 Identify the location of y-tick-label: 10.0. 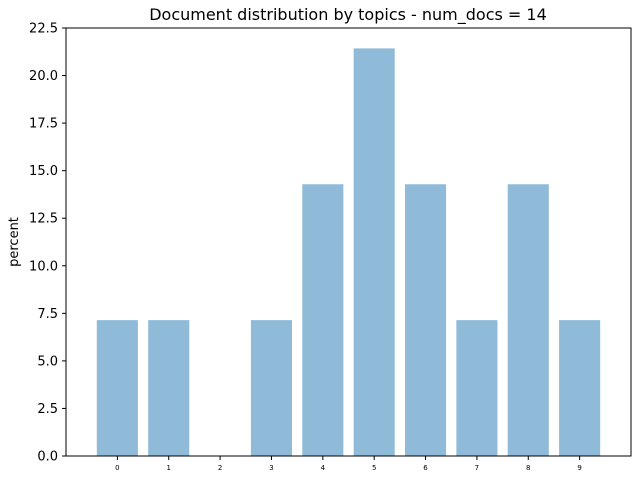
(43, 266).